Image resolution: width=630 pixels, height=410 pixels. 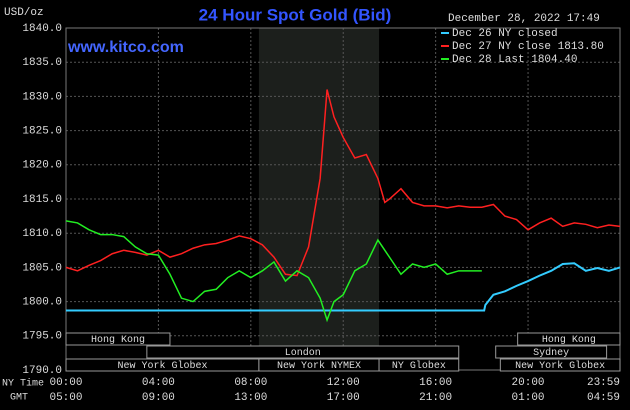 I want to click on y-tick-label: 1800.0, so click(x=42, y=303).